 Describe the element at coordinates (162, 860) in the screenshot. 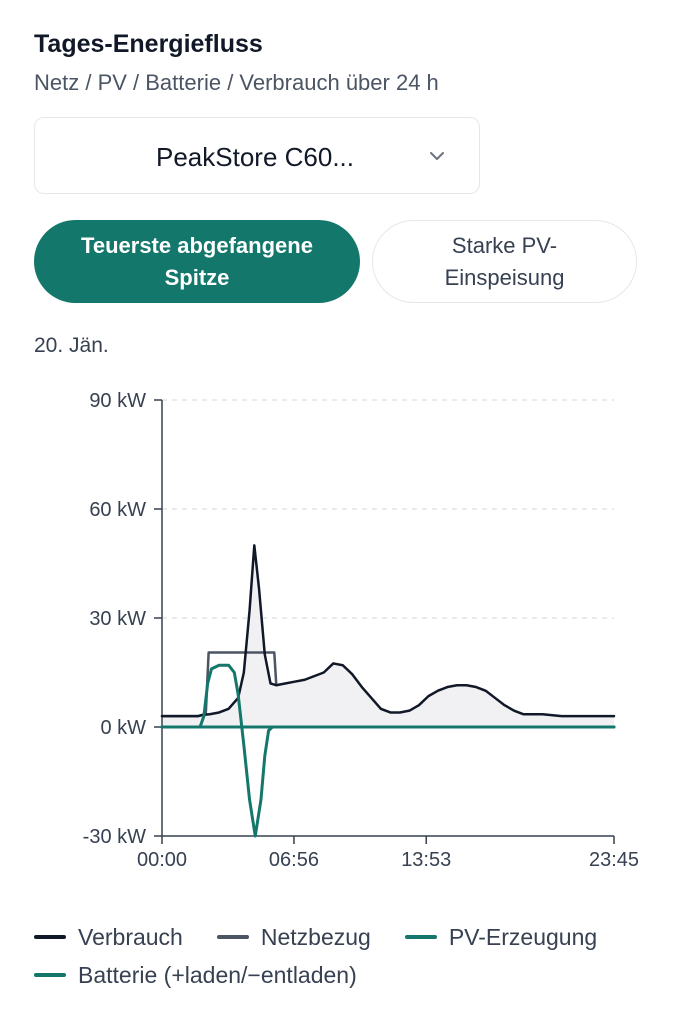

I see `x-tick-label: 00:00` at that location.